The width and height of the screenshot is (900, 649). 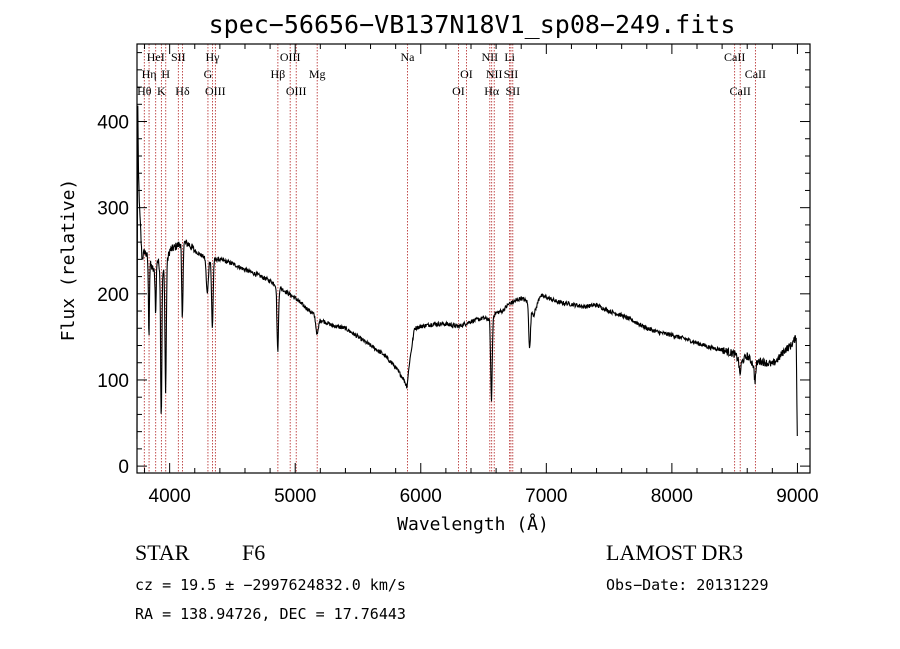 I want to click on line-marker-label: Hβ, so click(x=277, y=74).